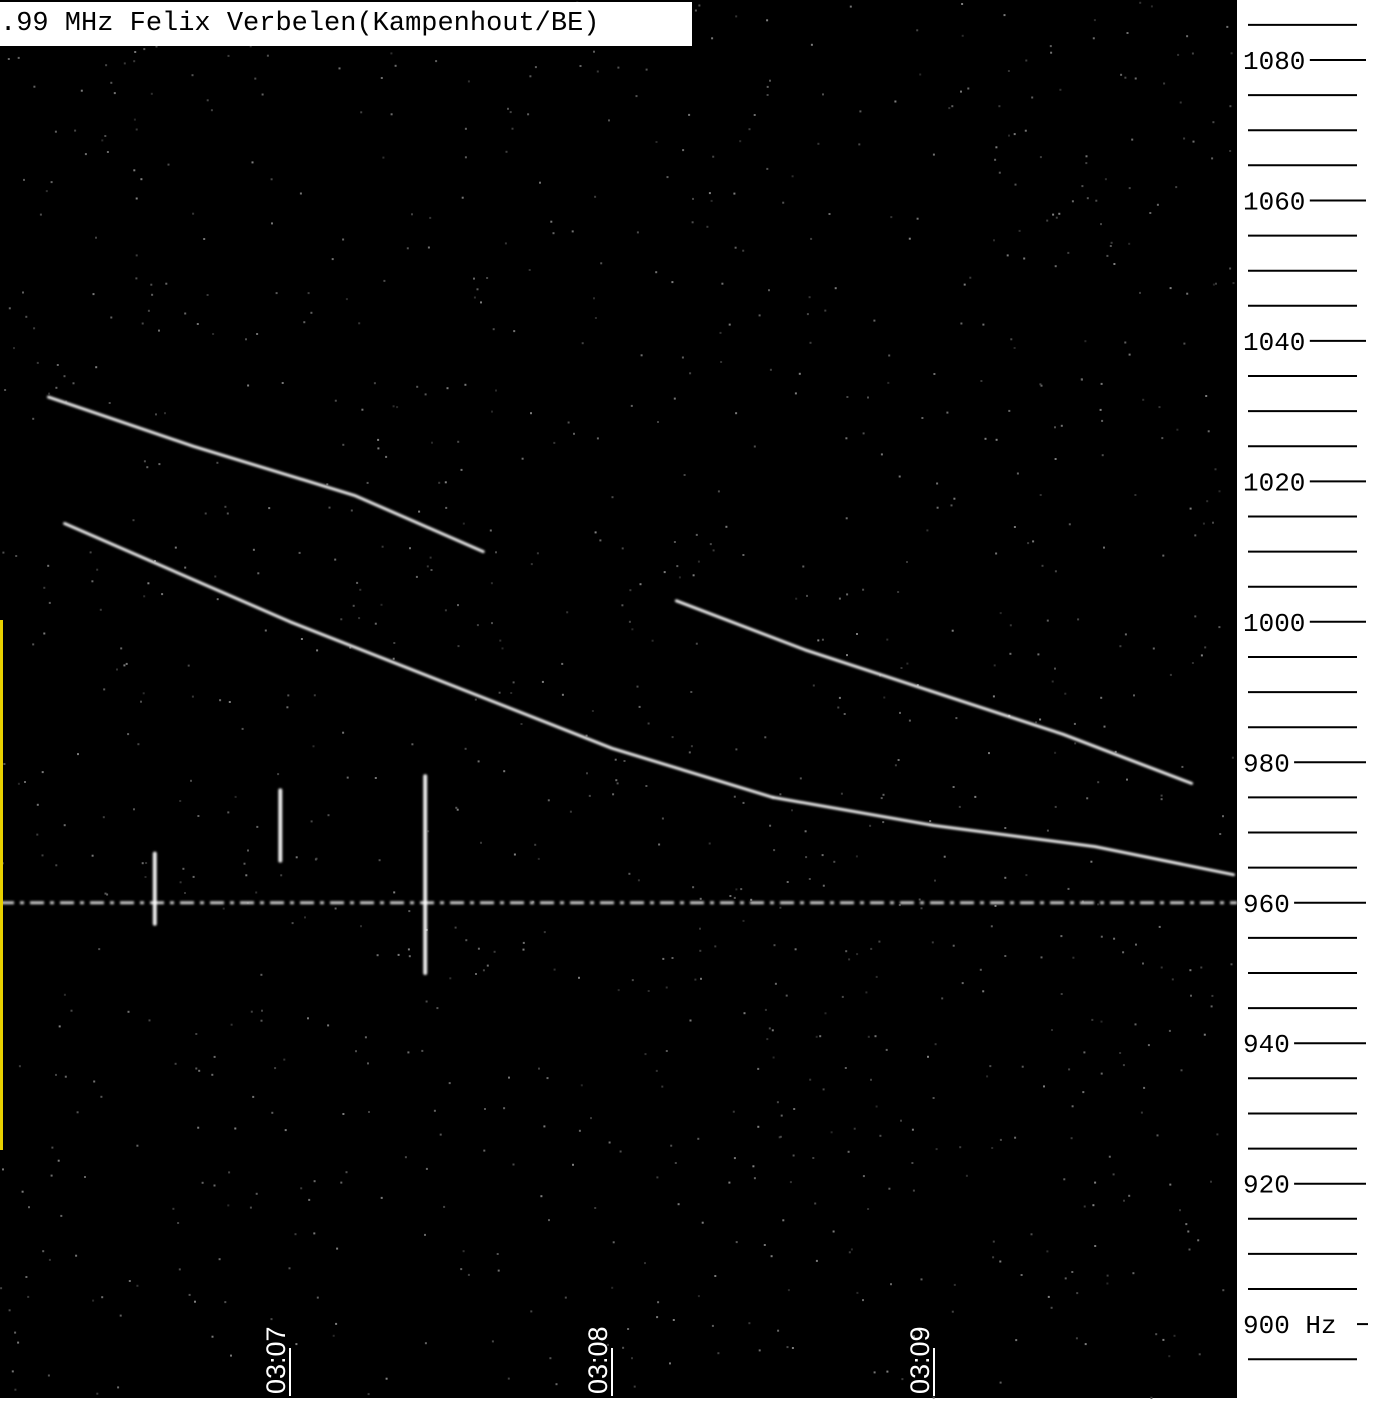 The width and height of the screenshot is (1375, 1403). I want to click on y-tick-label: 1040, so click(1274, 343).